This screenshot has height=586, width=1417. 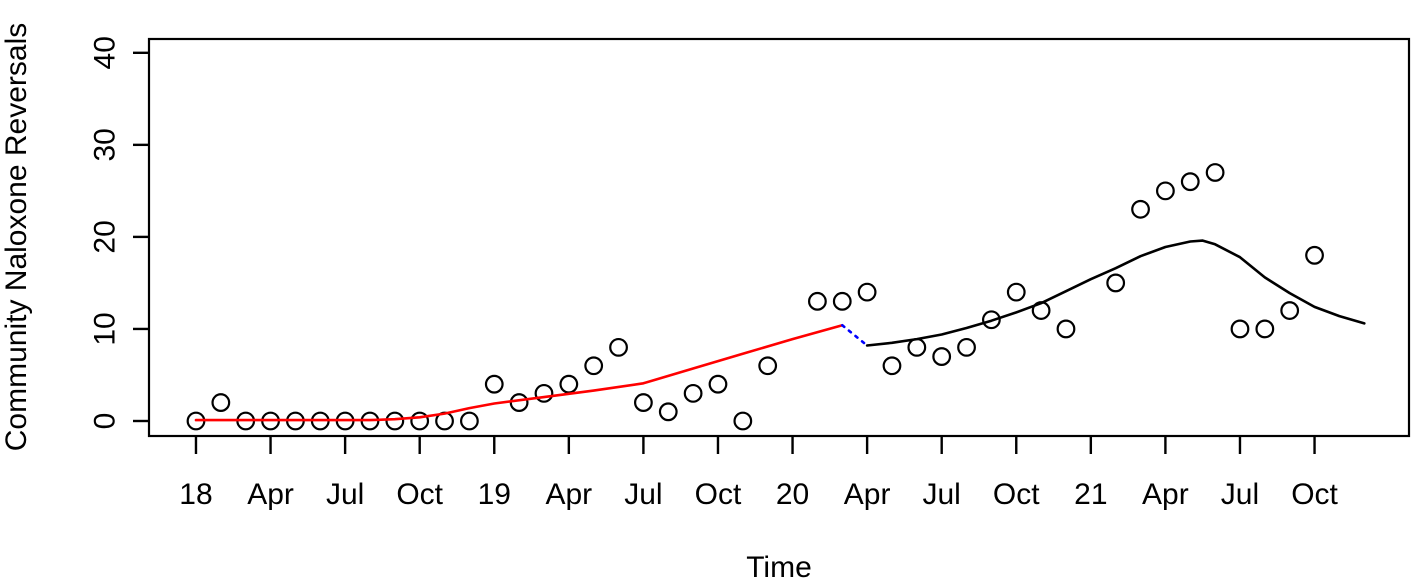 I want to click on y-tick-label: 0, so click(x=105, y=421).